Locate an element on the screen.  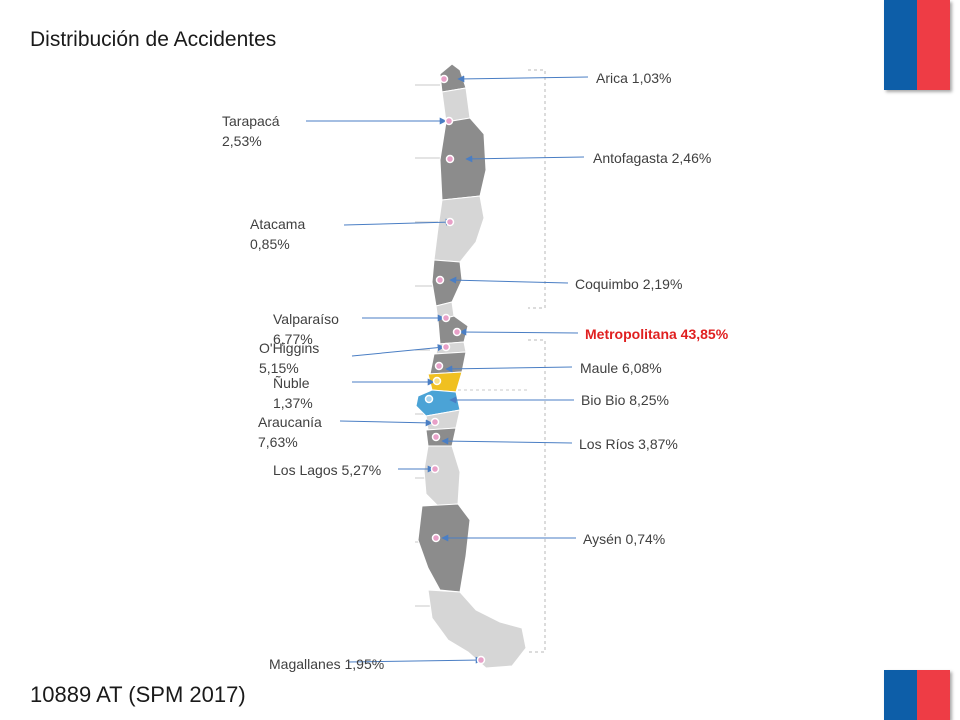
label-maule: Maule 6,08% is located at coordinates (621, 368).